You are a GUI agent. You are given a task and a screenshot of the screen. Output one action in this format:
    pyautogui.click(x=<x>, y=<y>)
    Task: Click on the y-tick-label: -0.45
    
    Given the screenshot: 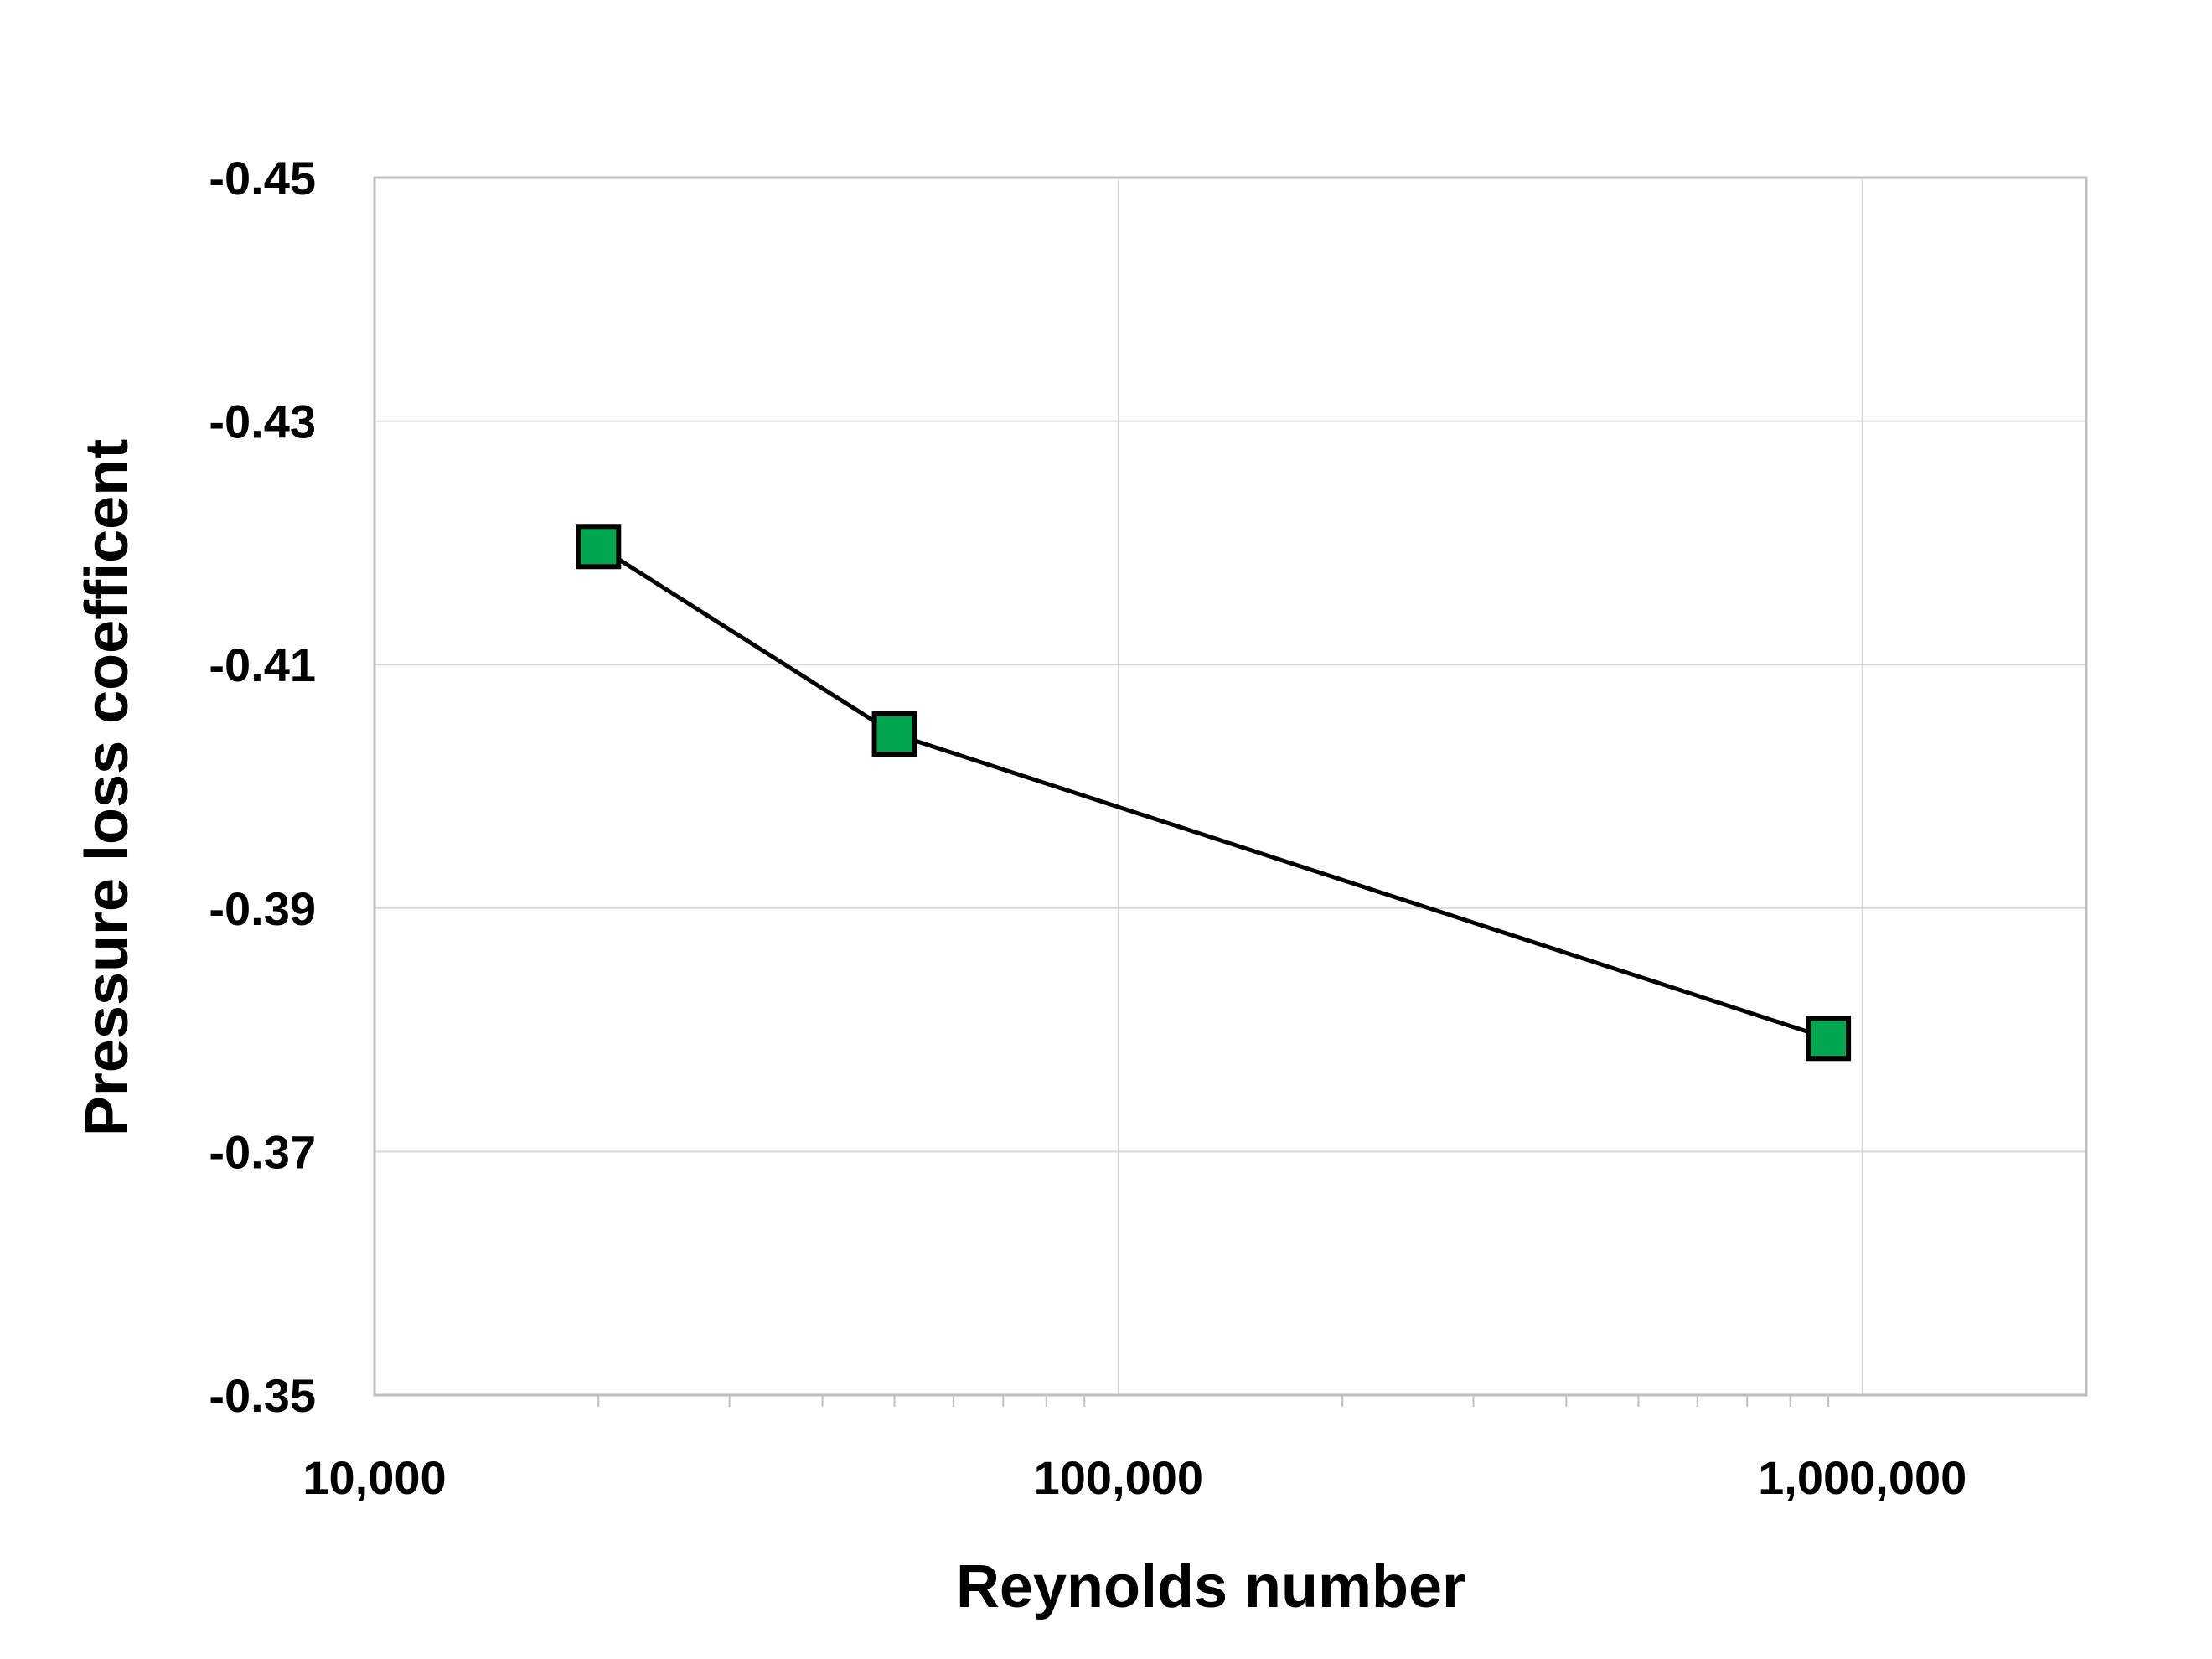 What is the action you would take?
    pyautogui.click(x=262, y=178)
    